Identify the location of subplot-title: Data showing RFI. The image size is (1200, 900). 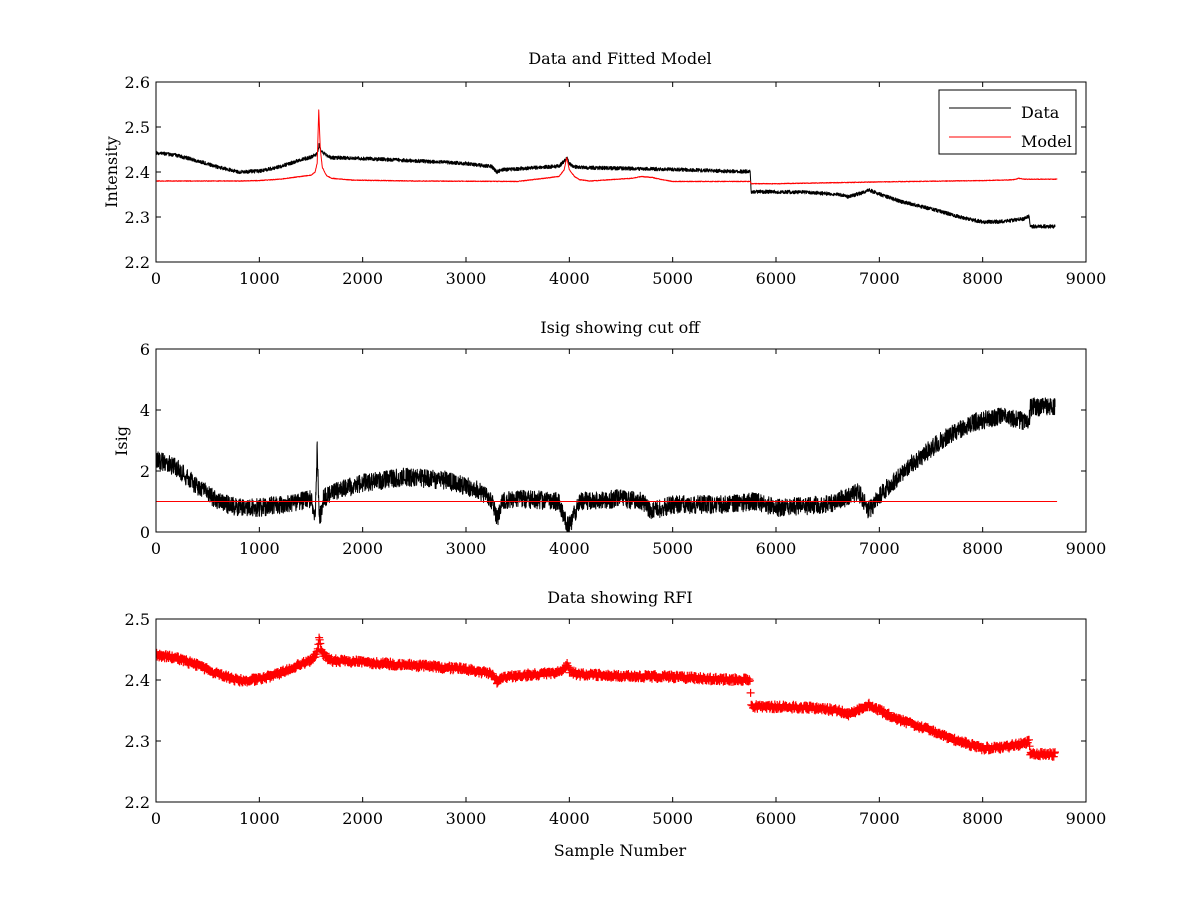
(619, 597).